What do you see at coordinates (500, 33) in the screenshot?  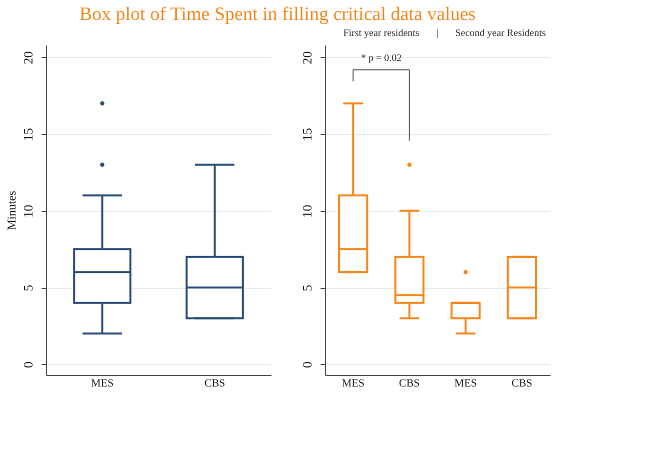 I see `text: Second year Residents` at bounding box center [500, 33].